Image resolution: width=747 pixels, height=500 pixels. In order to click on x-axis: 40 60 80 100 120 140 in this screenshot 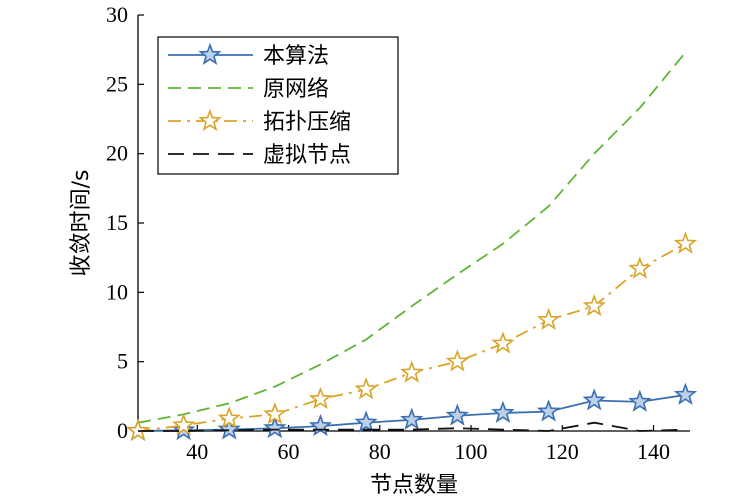, I will do `click(428, 444)`.